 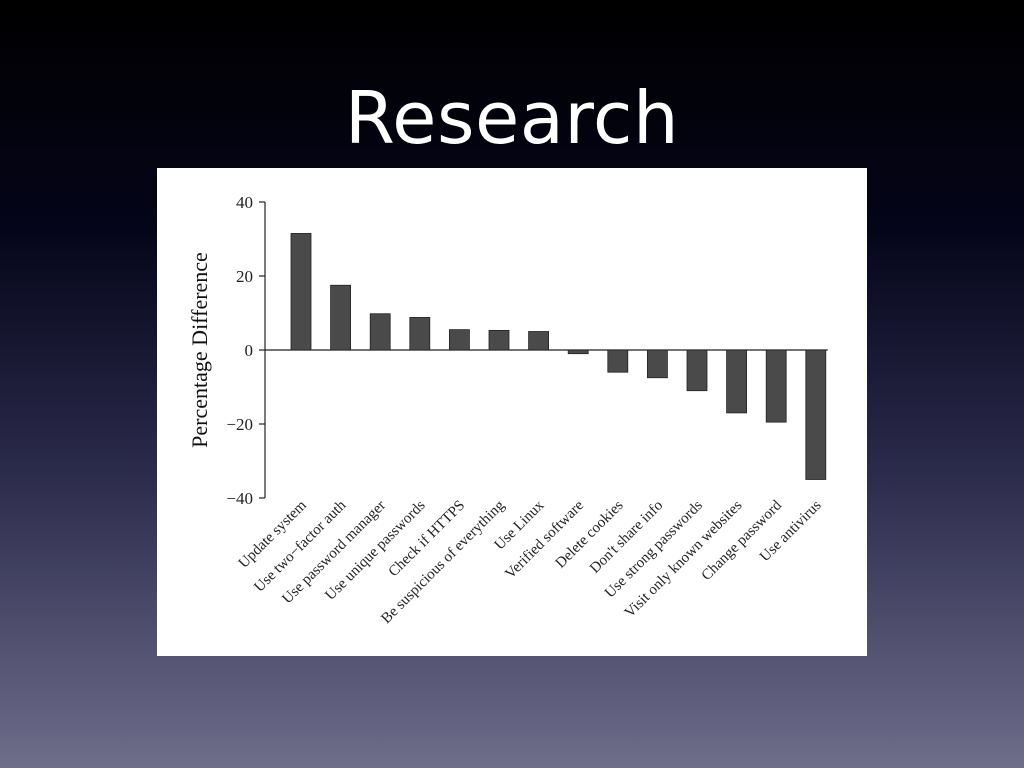 What do you see at coordinates (273, 534) in the screenshot?
I see `x-category-label: Update system` at bounding box center [273, 534].